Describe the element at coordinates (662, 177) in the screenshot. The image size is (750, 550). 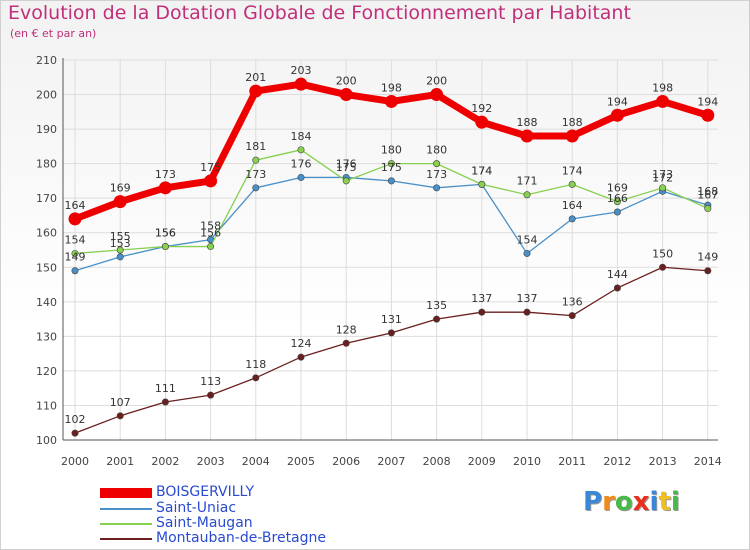
I see `data-label-saint-uniac-2013: 172` at that location.